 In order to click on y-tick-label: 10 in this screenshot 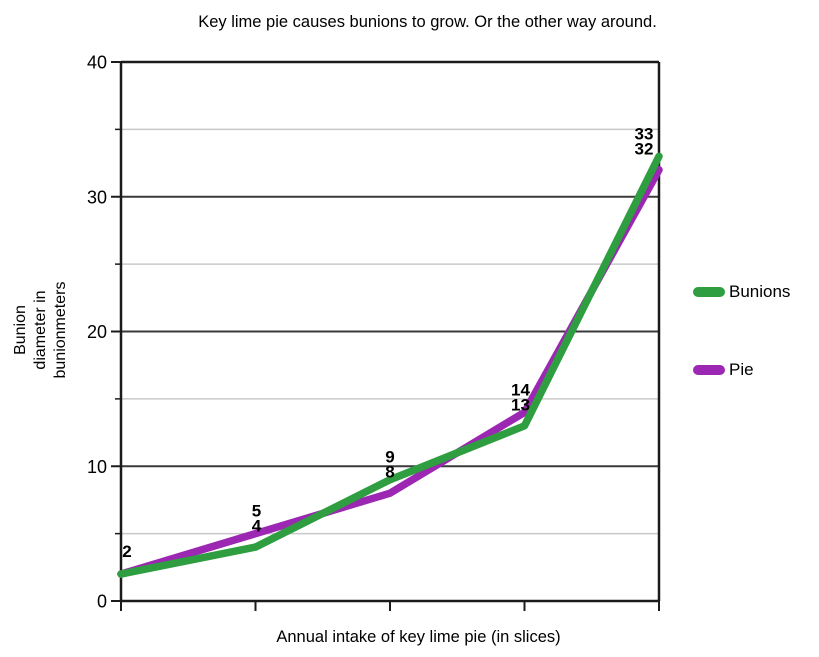, I will do `click(97, 467)`.